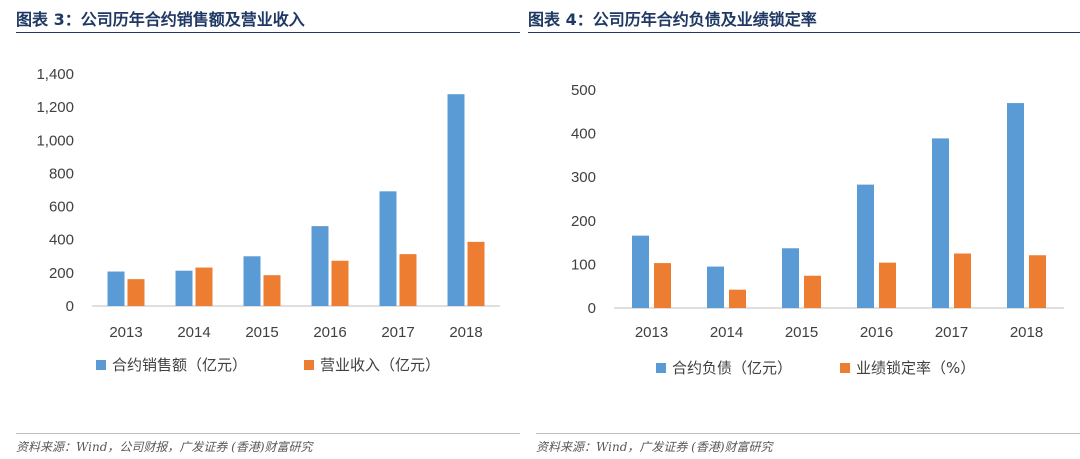 The width and height of the screenshot is (1080, 459). What do you see at coordinates (804, 32) in the screenshot?
I see `figure-4-title-rule` at bounding box center [804, 32].